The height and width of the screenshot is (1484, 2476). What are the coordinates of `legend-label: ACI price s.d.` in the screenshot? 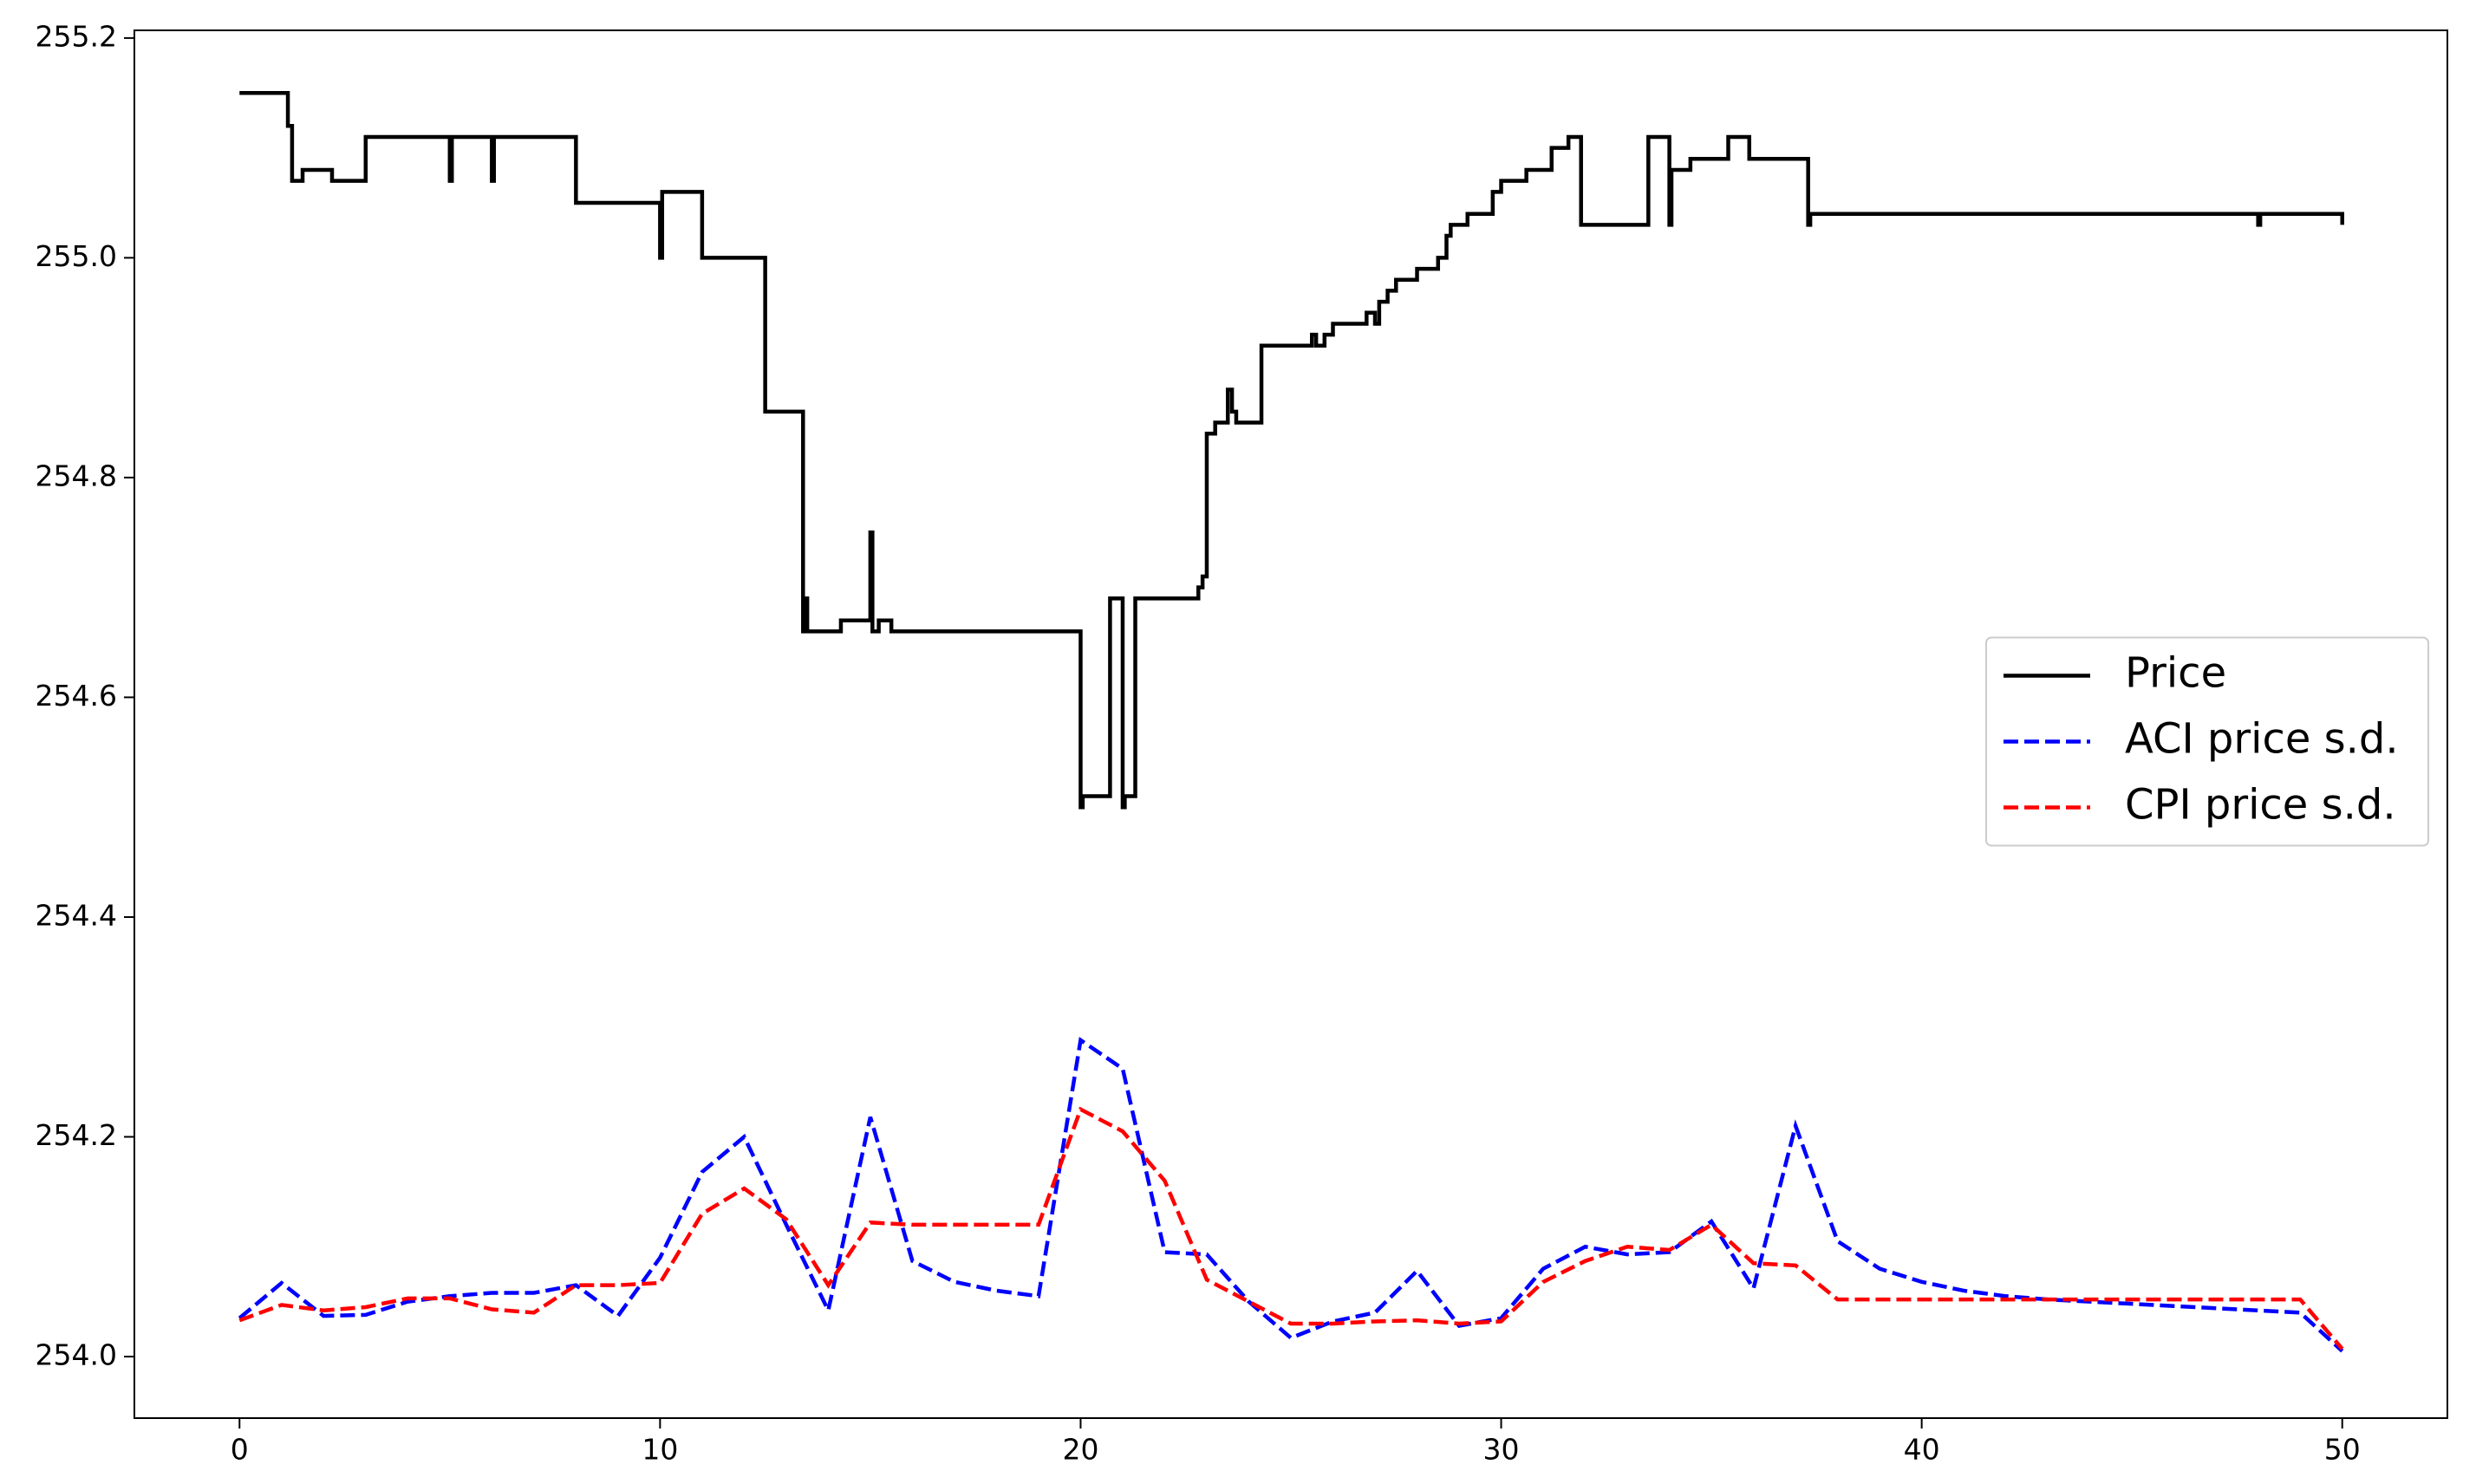 It's located at (2262, 739).